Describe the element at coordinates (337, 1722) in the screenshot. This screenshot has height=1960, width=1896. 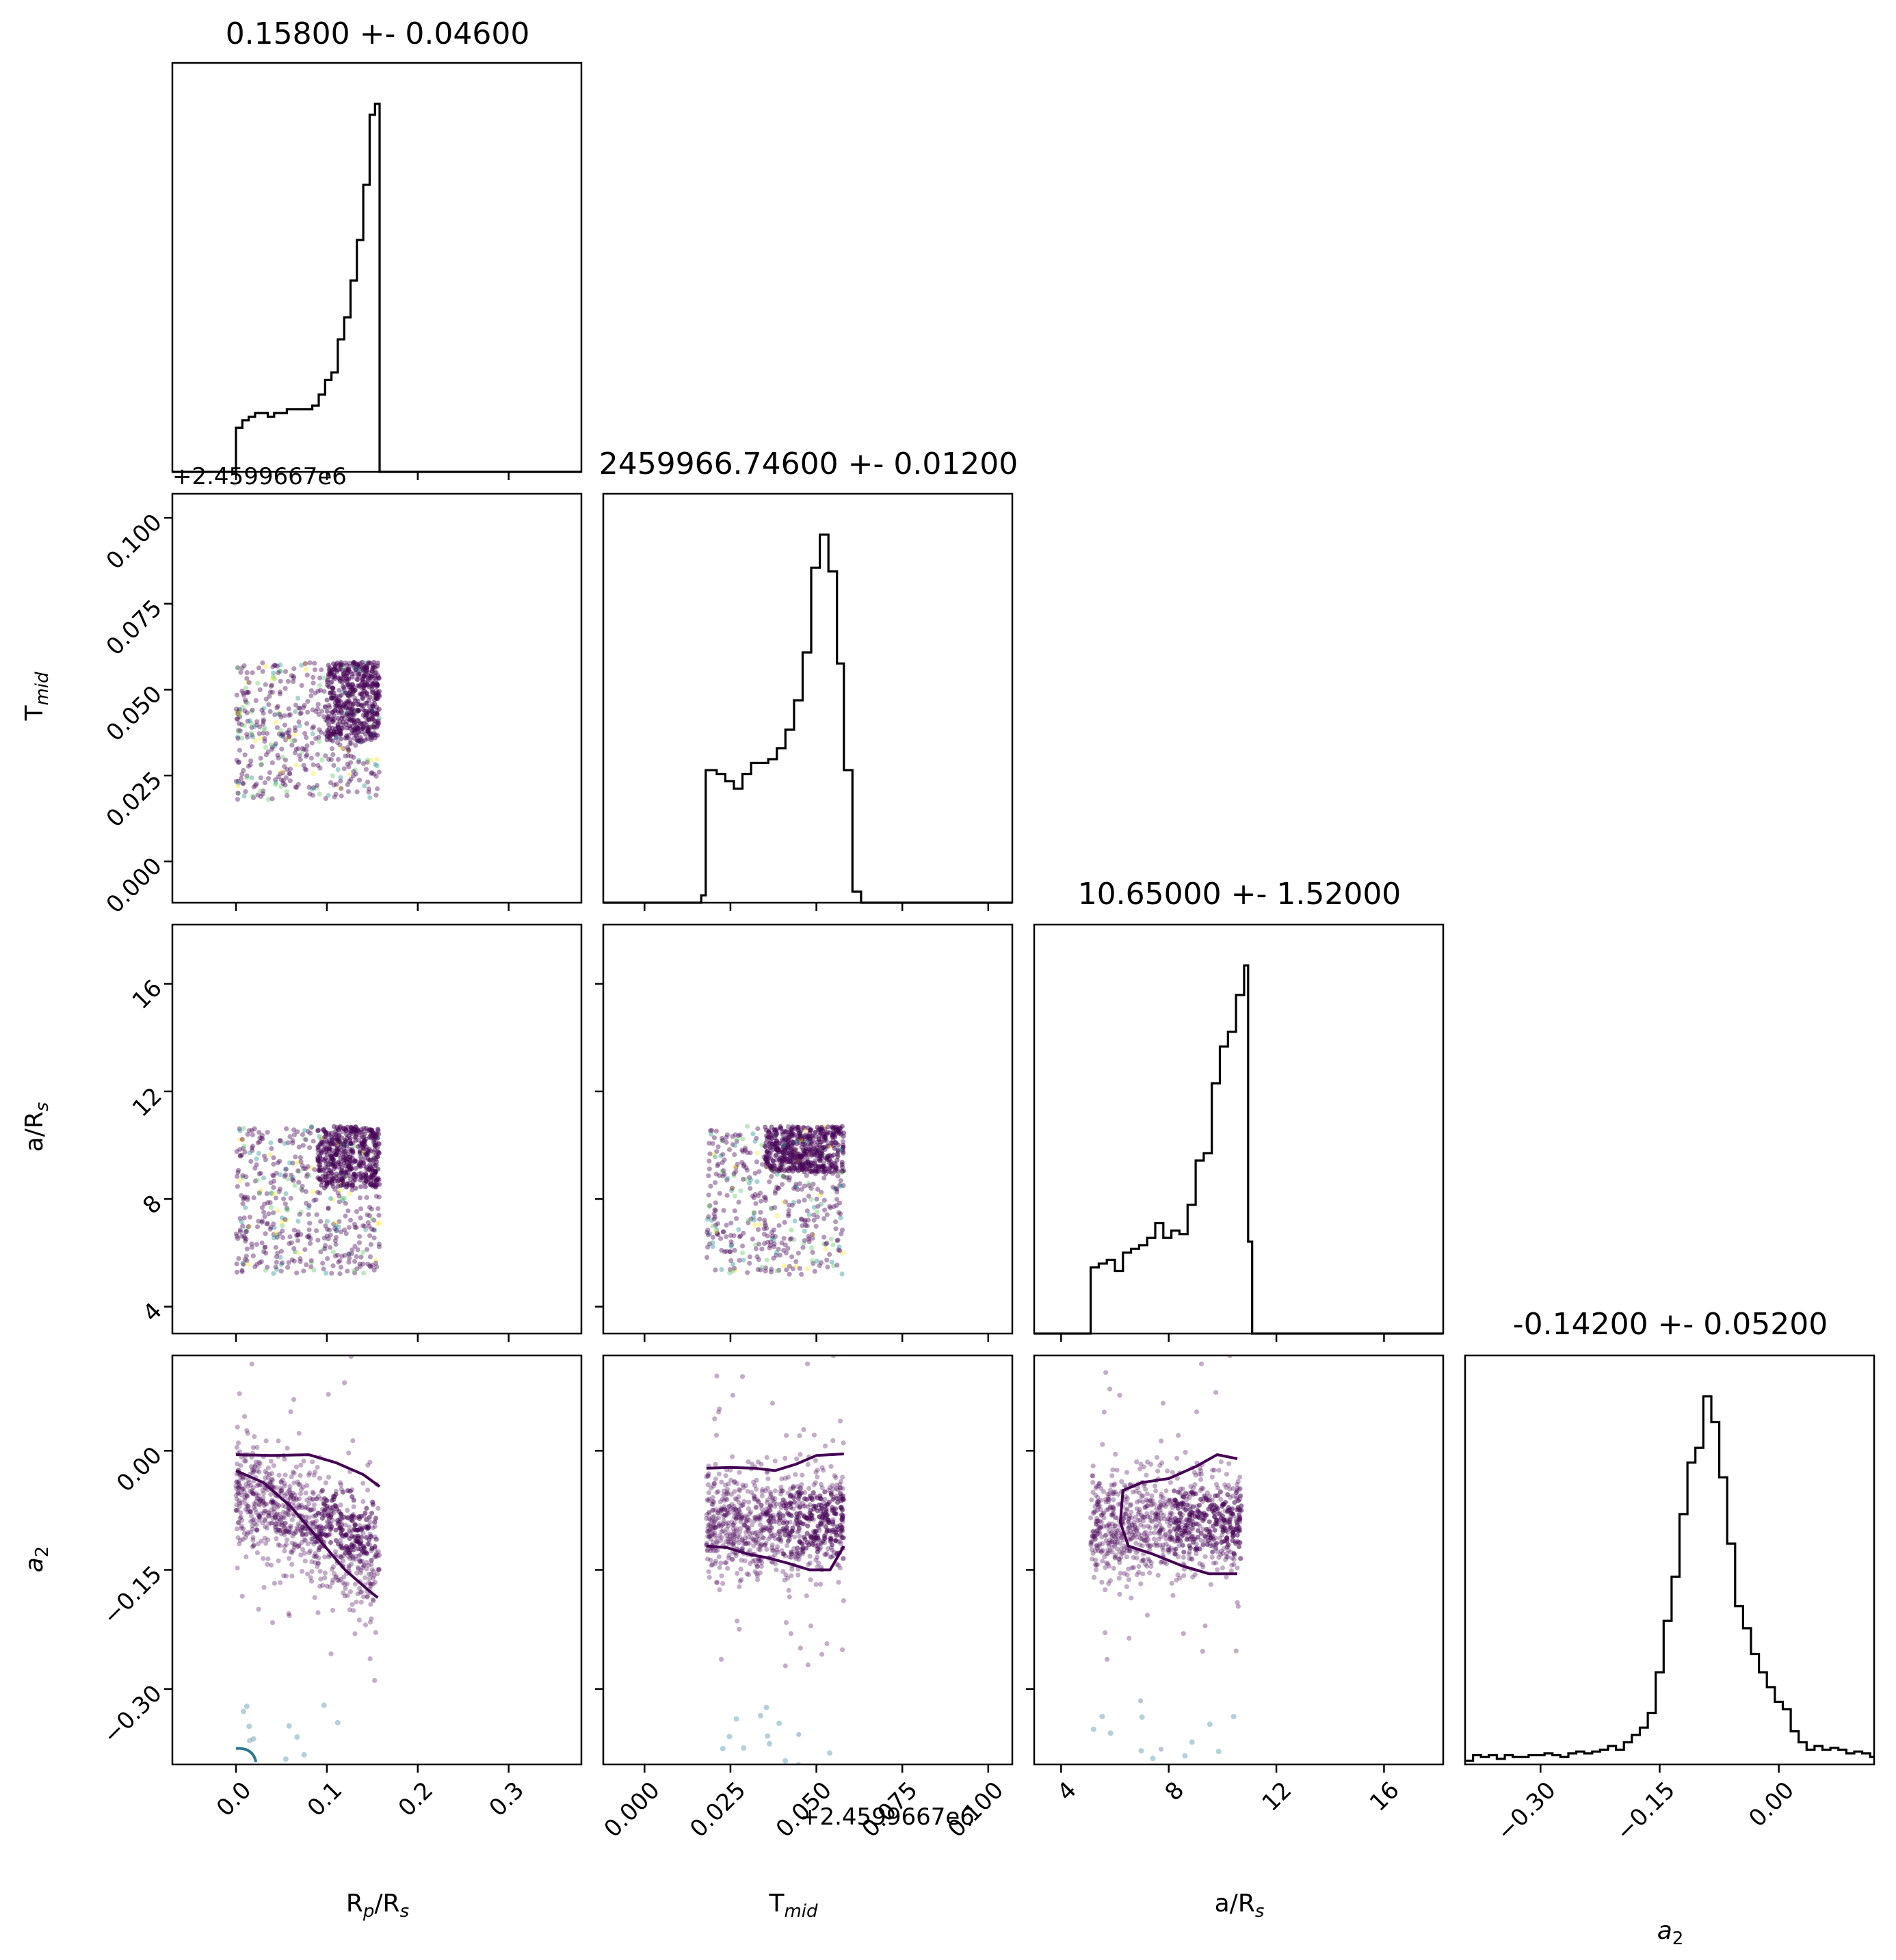
I see `outlier-point` at that location.